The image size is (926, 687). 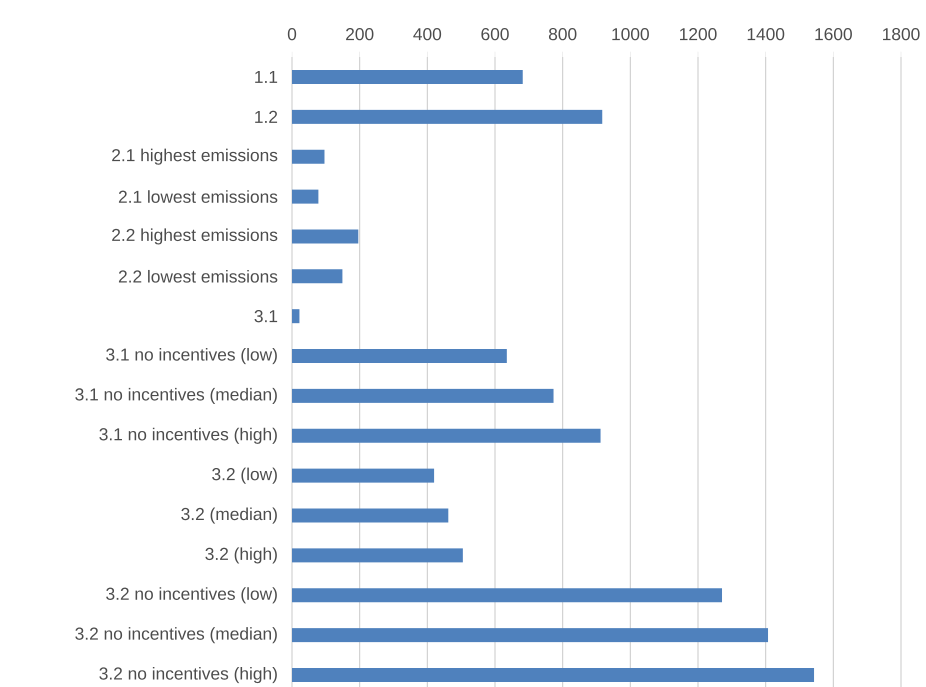 What do you see at coordinates (176, 635) in the screenshot?
I see `y-tick-label: 3.2 no incentives (median)` at bounding box center [176, 635].